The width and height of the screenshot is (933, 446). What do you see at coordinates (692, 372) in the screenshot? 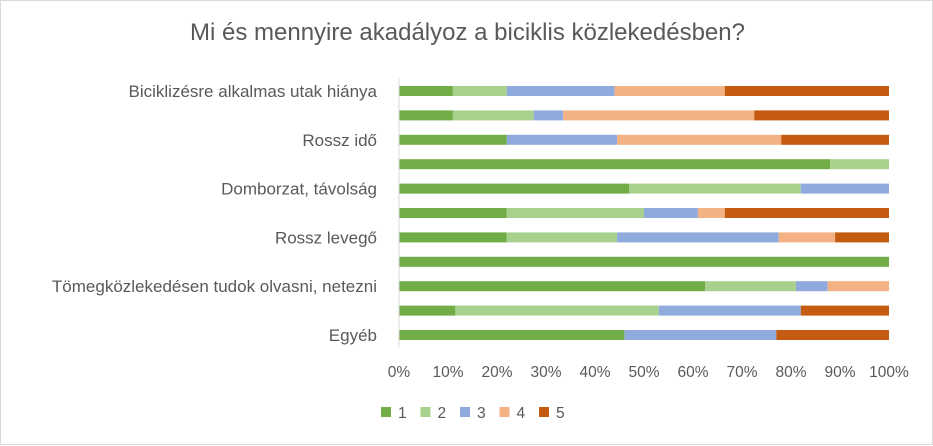
I see `x-tick-label: 60%` at bounding box center [692, 372].